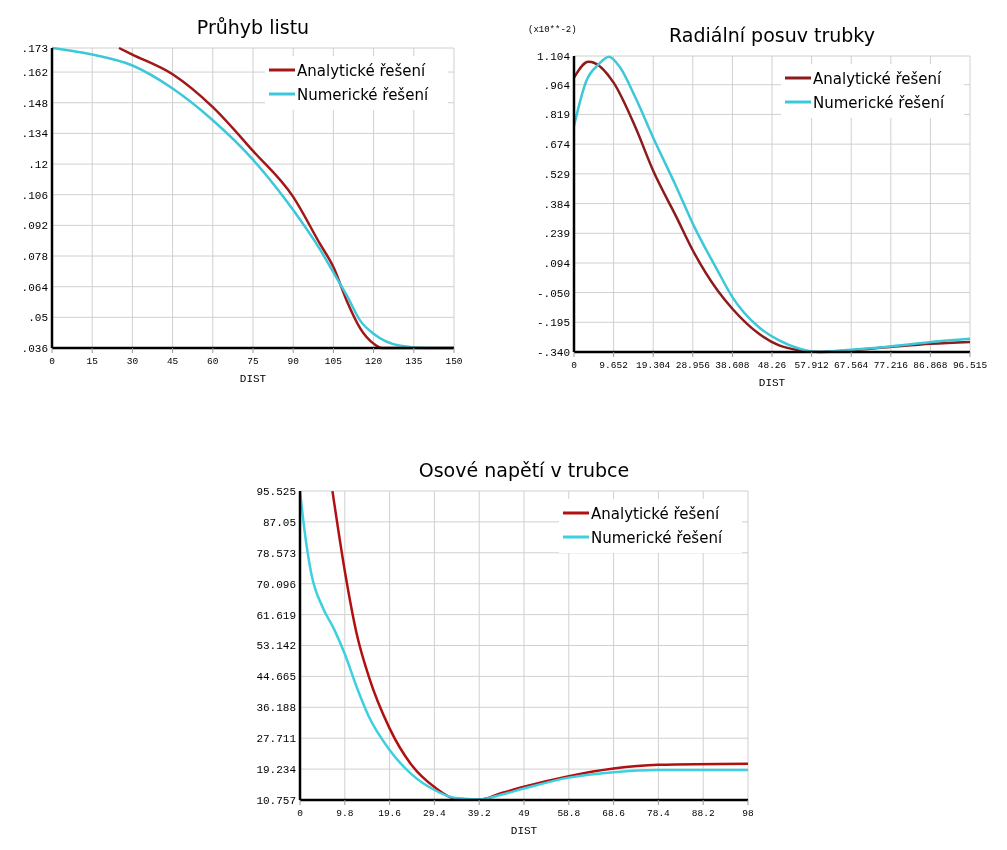  I want to click on x-tick-label: 28.956, so click(693, 365).